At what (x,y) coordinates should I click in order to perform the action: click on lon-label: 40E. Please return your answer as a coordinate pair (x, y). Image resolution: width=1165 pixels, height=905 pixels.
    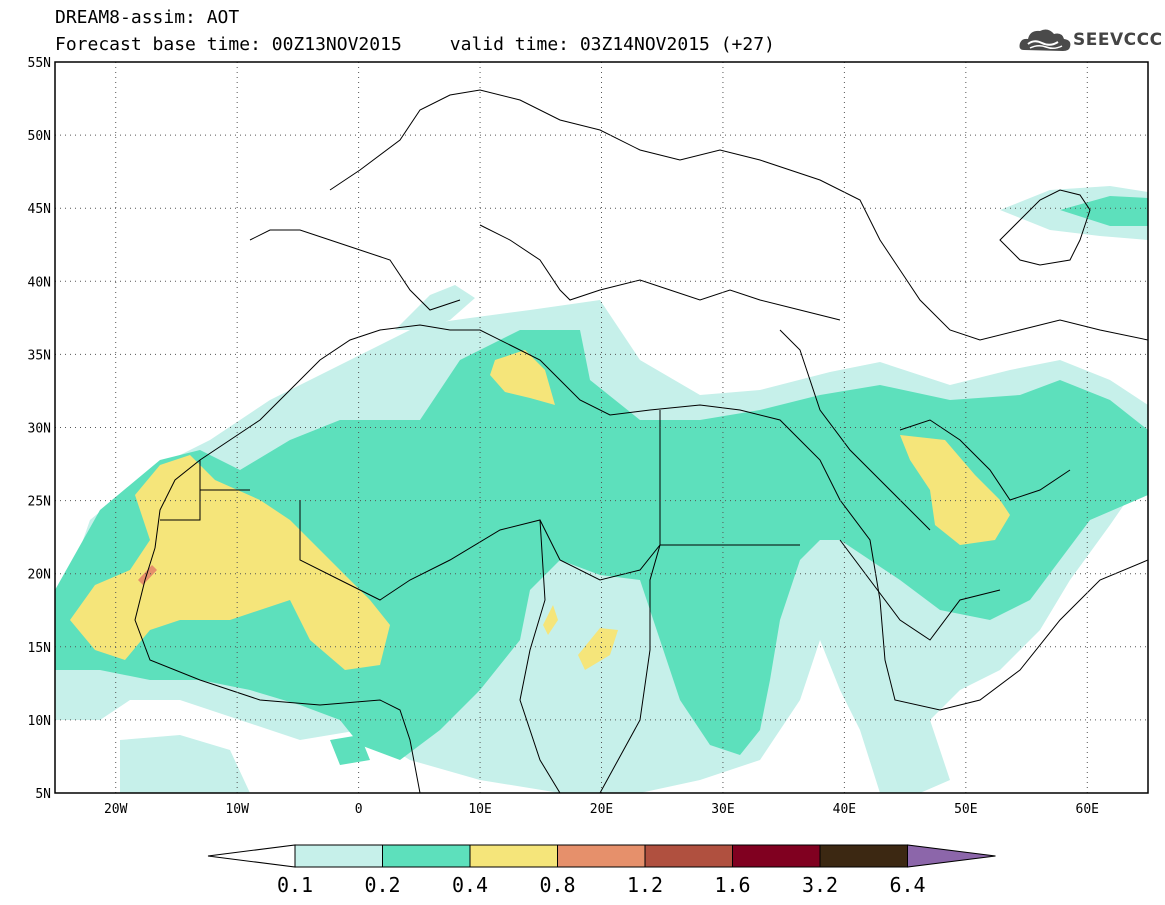
    Looking at the image, I should click on (844, 809).